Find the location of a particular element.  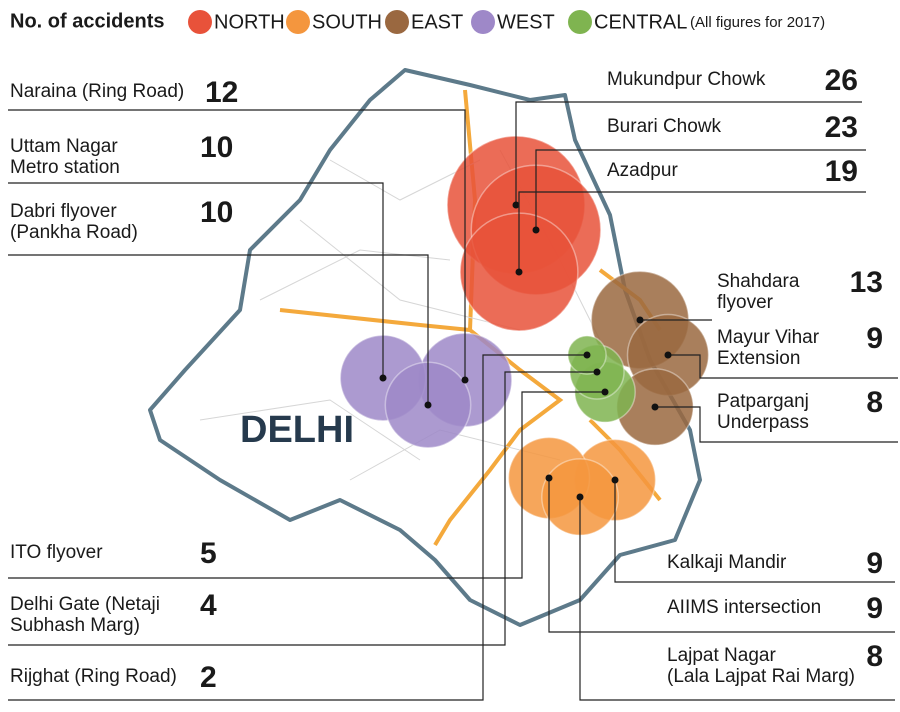

accident-count: 23 is located at coordinates (841, 127).